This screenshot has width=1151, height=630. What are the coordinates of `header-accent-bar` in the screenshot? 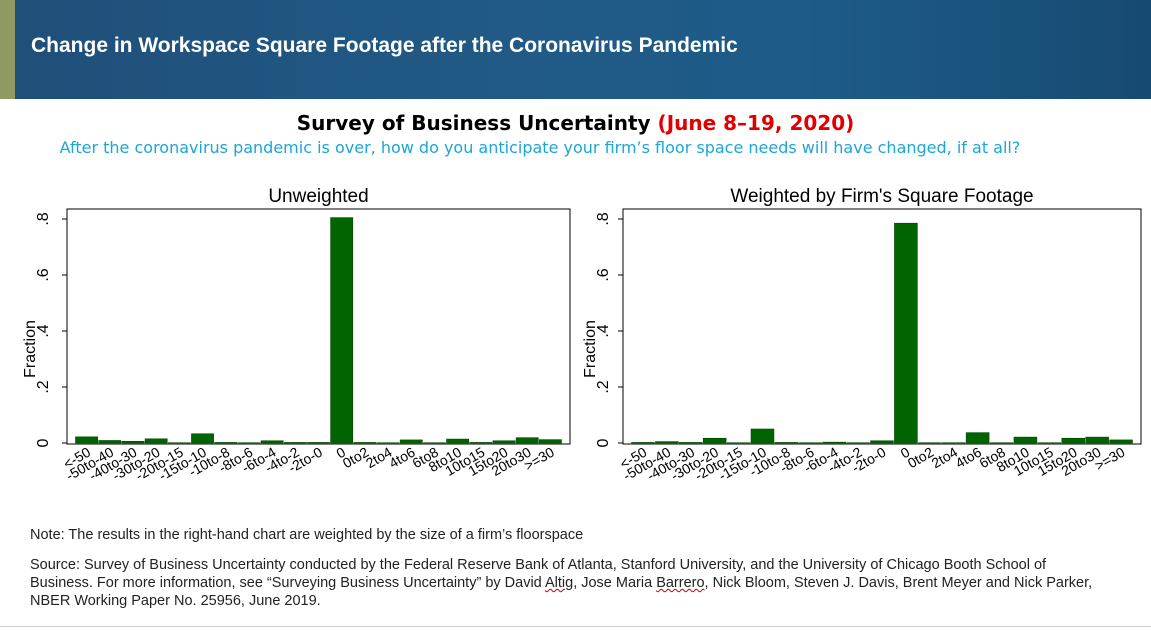 It's located at (7, 49).